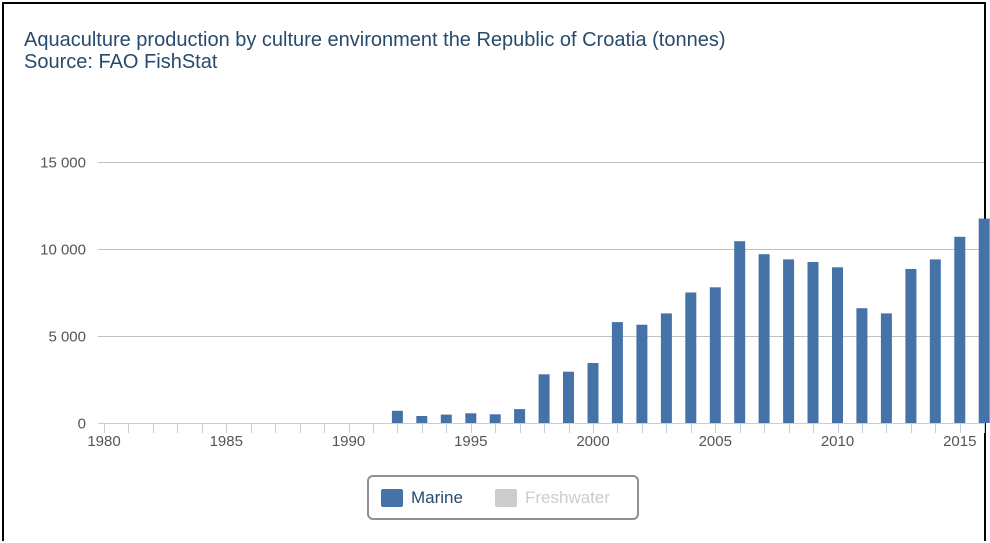  I want to click on legend-swatch-marine, so click(392, 498).